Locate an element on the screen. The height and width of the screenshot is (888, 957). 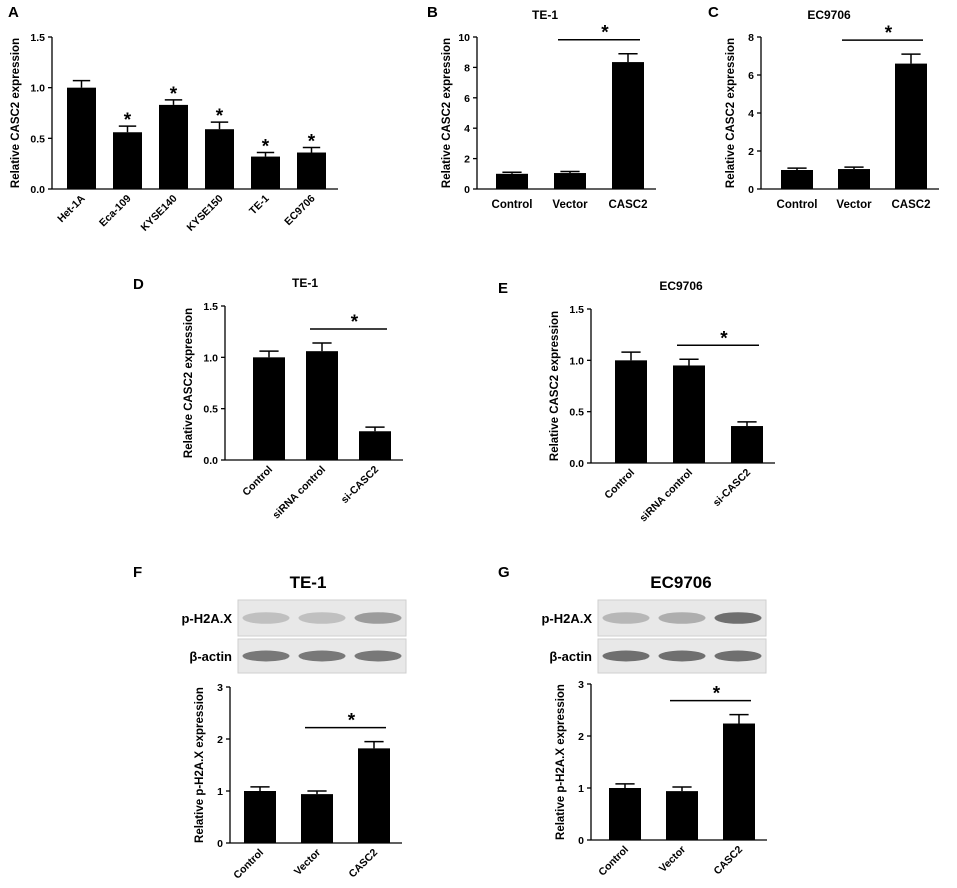
x-tick-label: TE-1 is located at coordinates (259, 205).